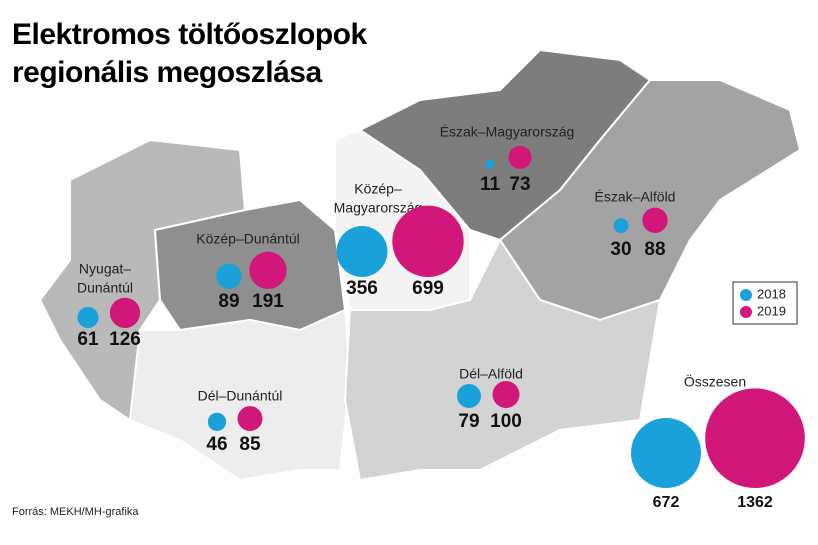 This screenshot has width=818, height=545. Describe the element at coordinates (506, 421) in the screenshot. I see `value-label: 100` at that location.